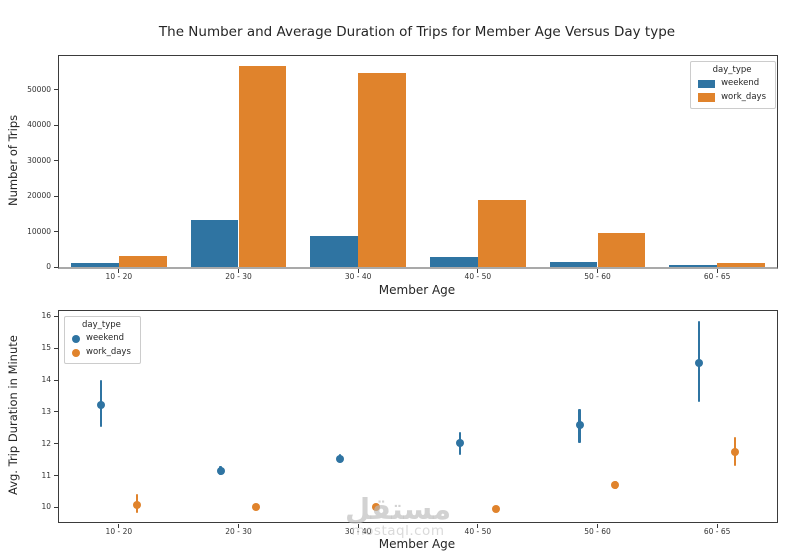 Image resolution: width=792 pixels, height=560 pixels. I want to click on y-tick-label: 15, so click(46, 348).